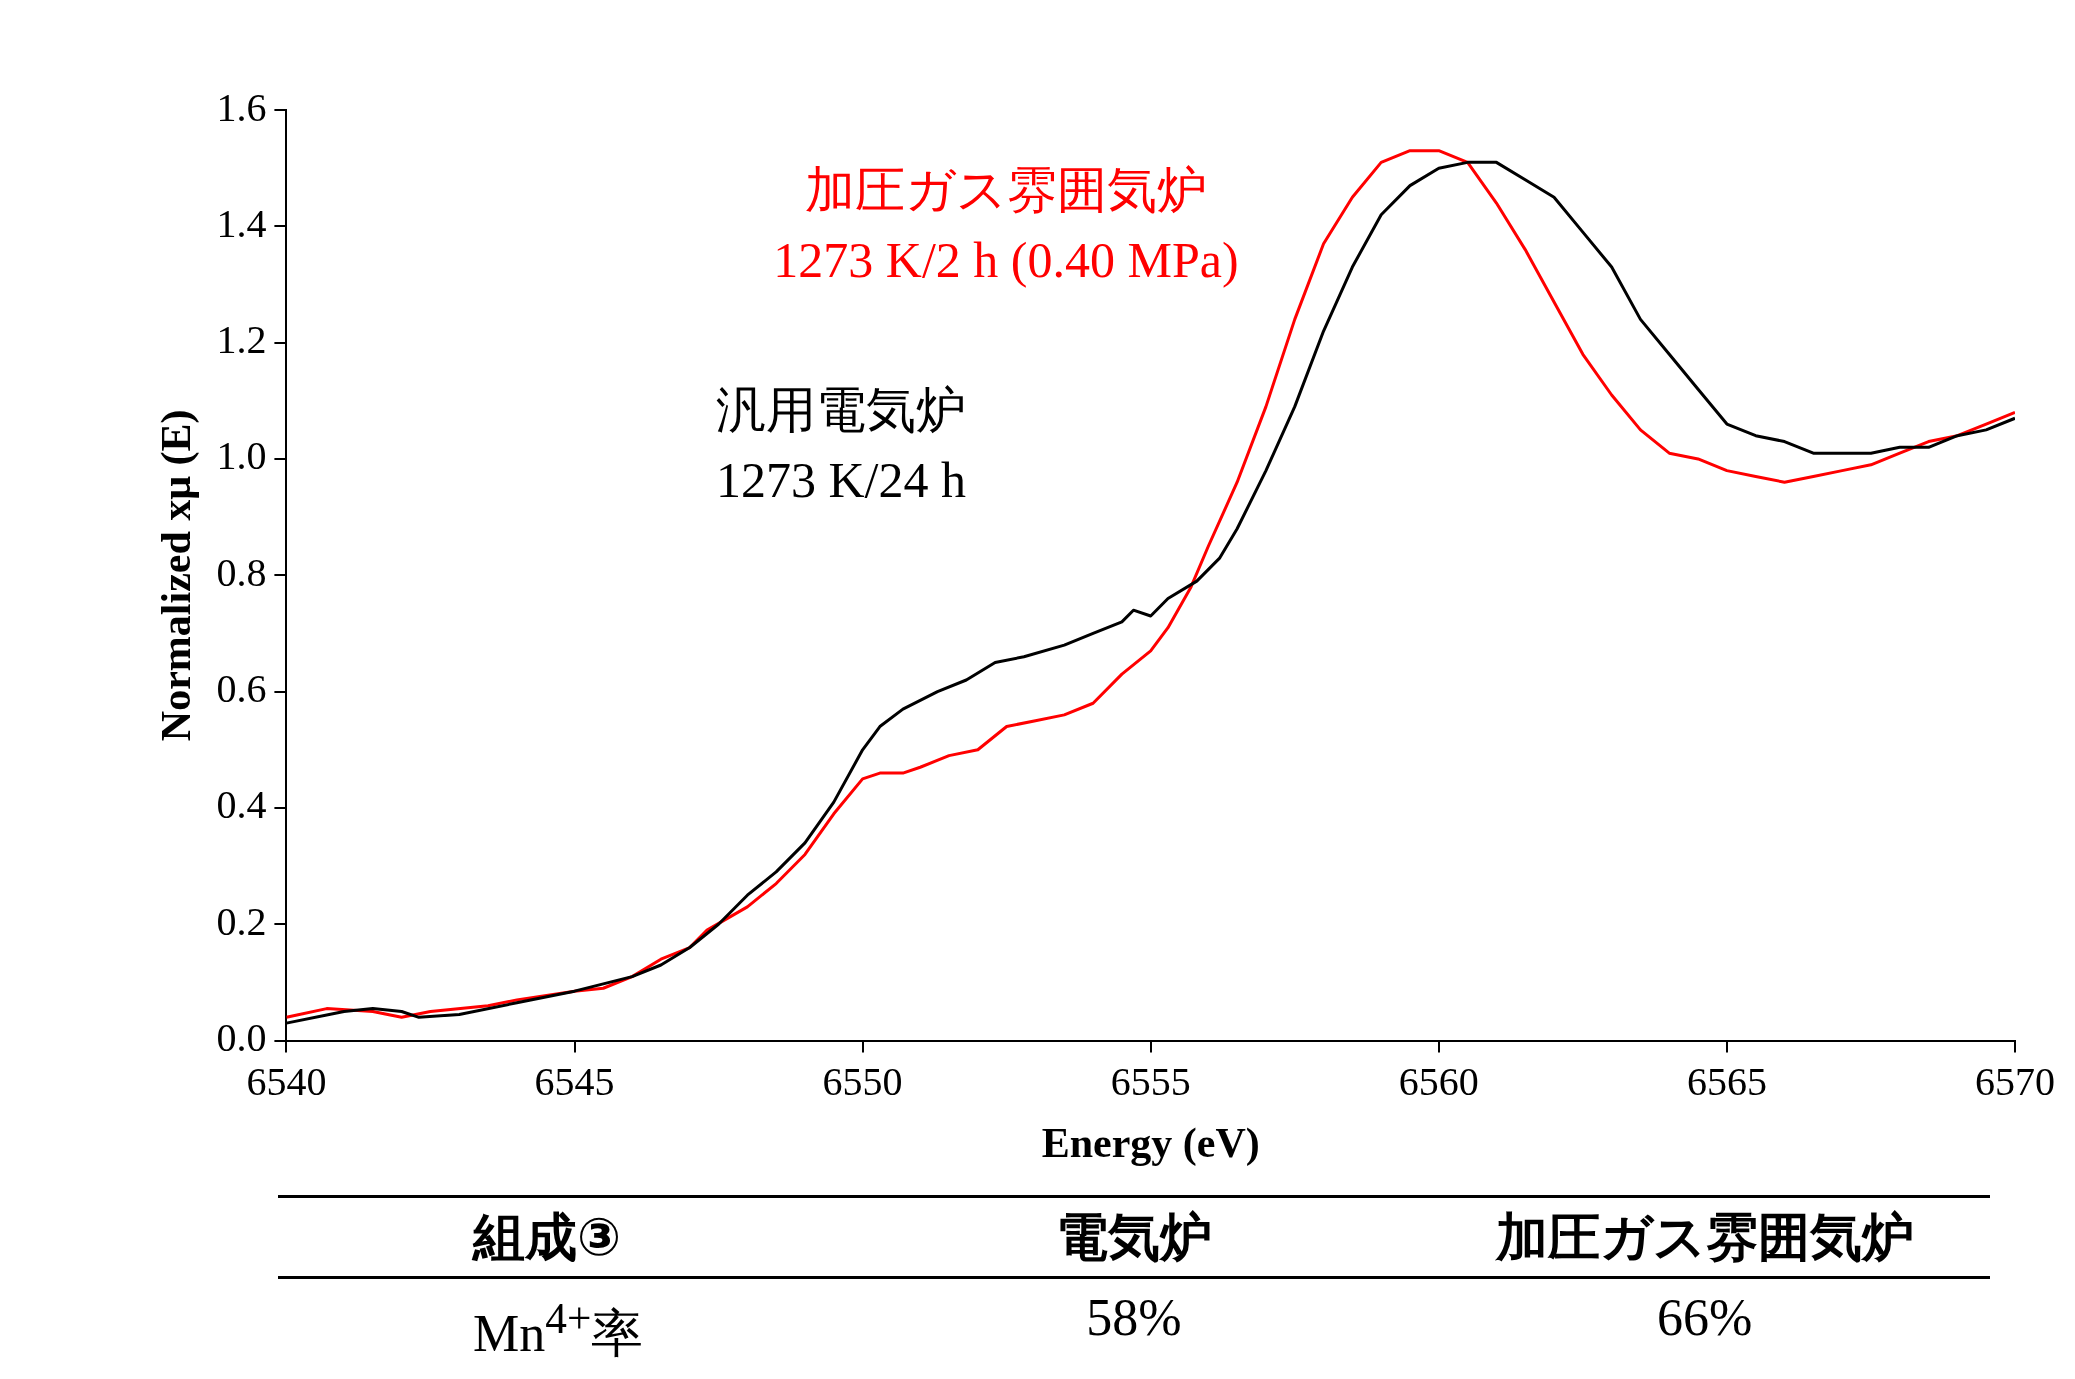 The height and width of the screenshot is (1379, 2075). I want to click on text: 組成③, so click(563, 1237).